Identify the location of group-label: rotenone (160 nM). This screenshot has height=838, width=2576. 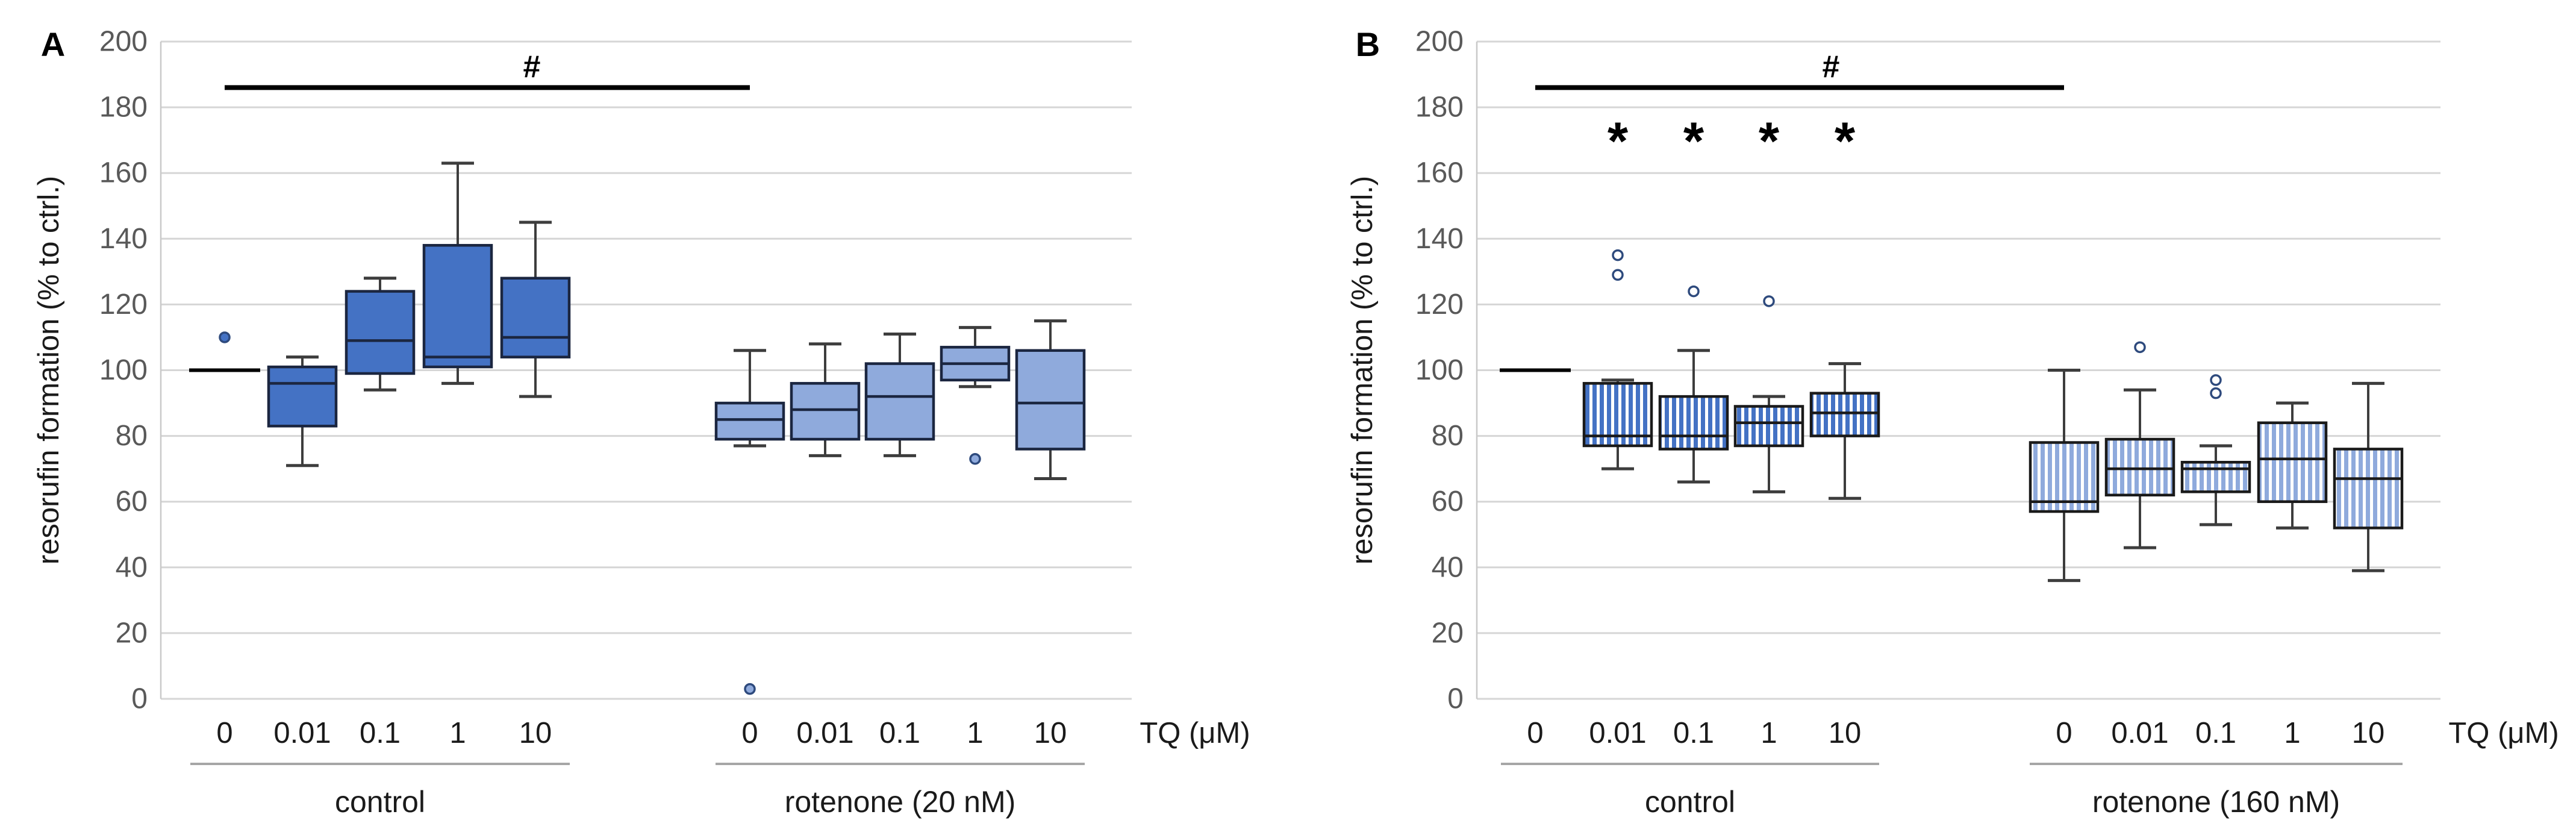
(2216, 802).